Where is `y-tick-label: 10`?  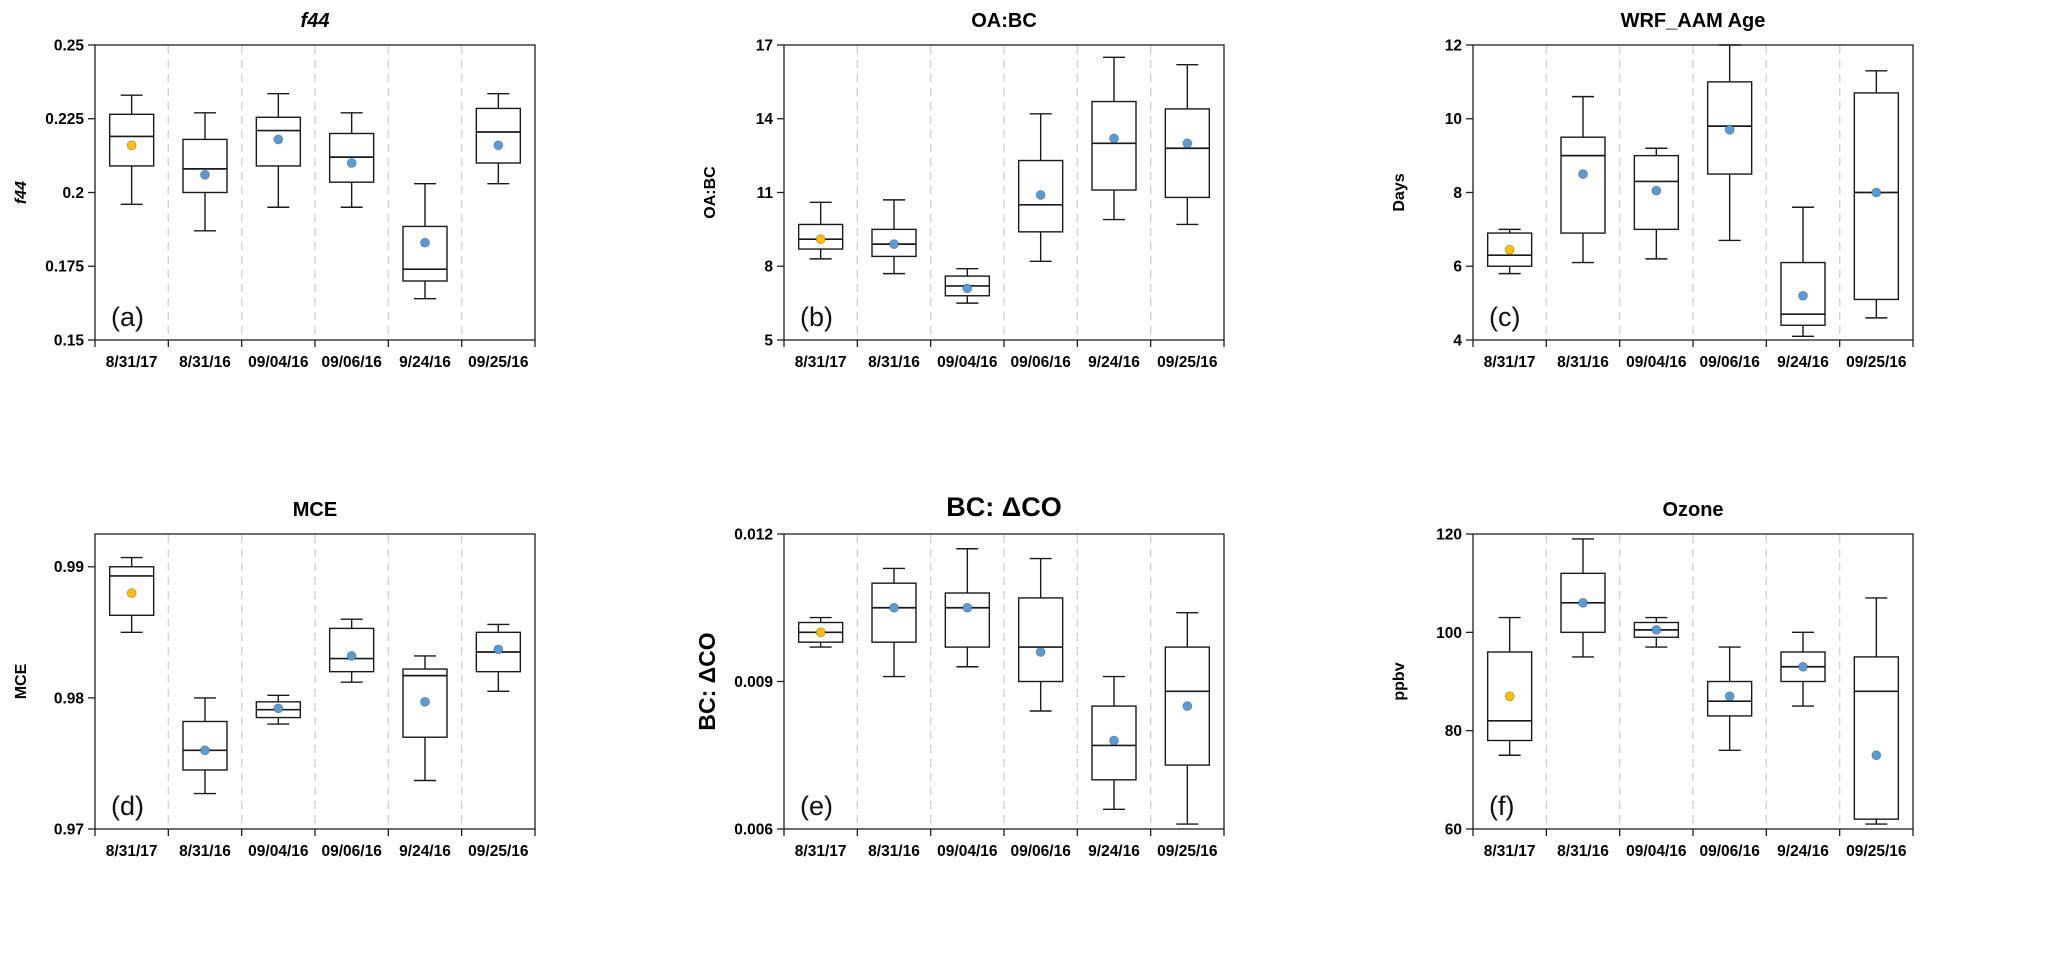 y-tick-label: 10 is located at coordinates (1453, 119).